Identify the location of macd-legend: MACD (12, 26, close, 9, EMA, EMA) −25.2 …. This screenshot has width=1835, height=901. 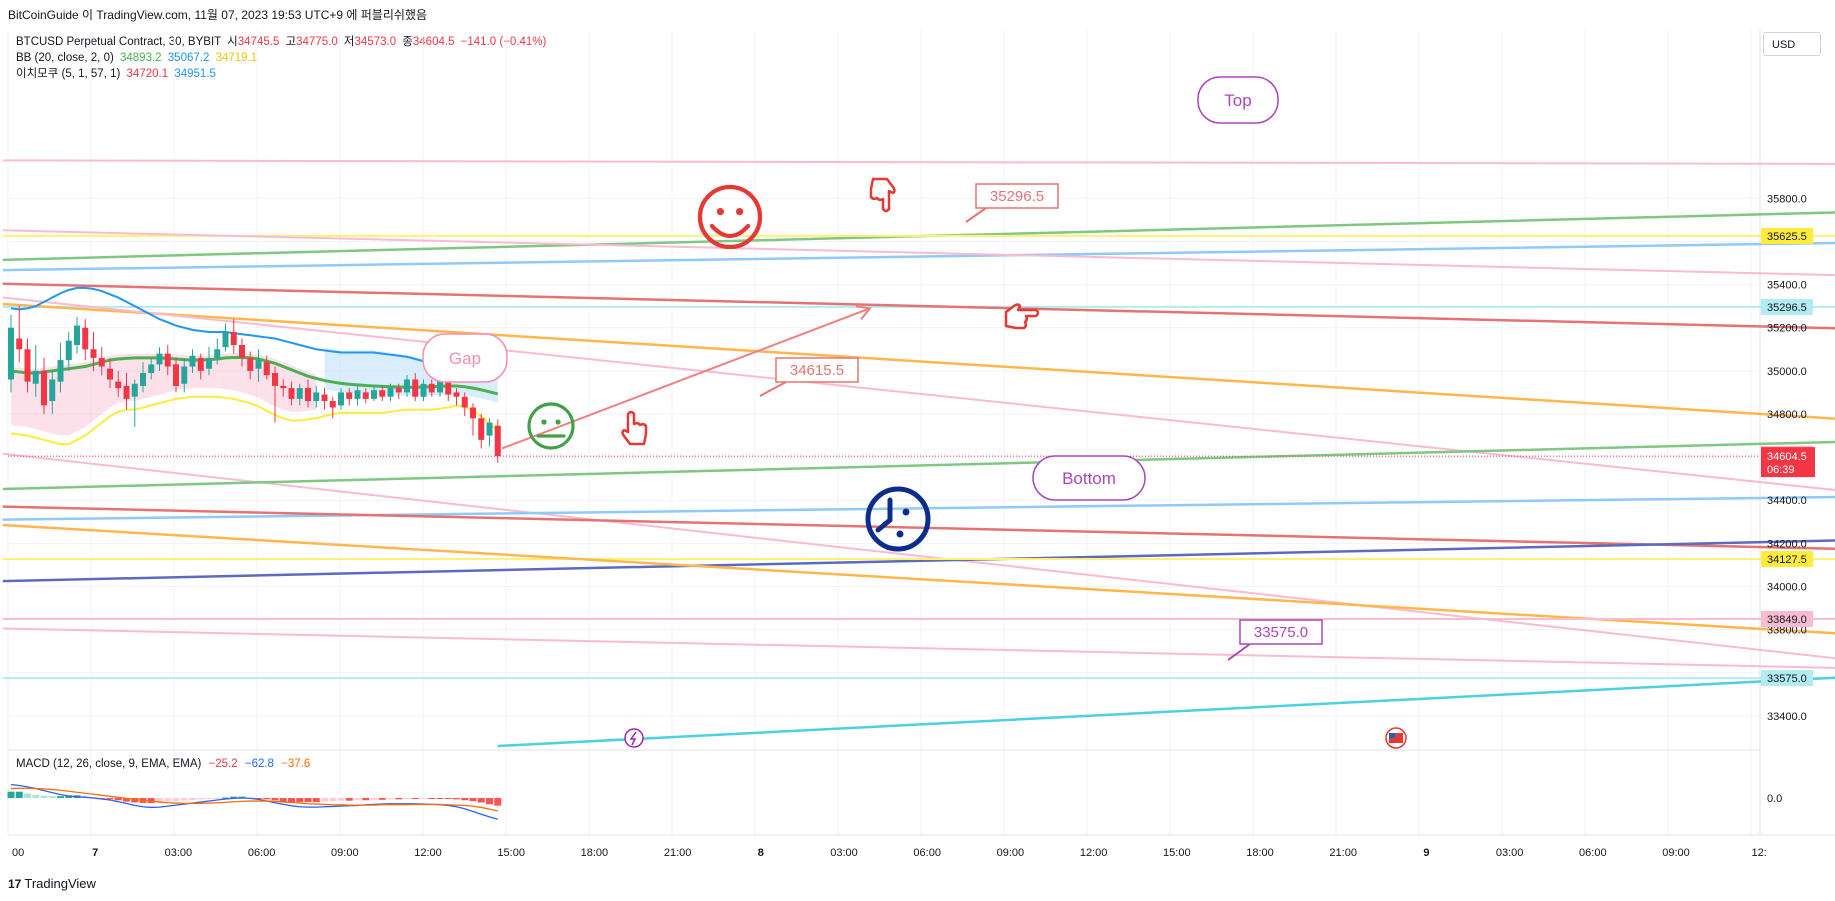
(163, 764).